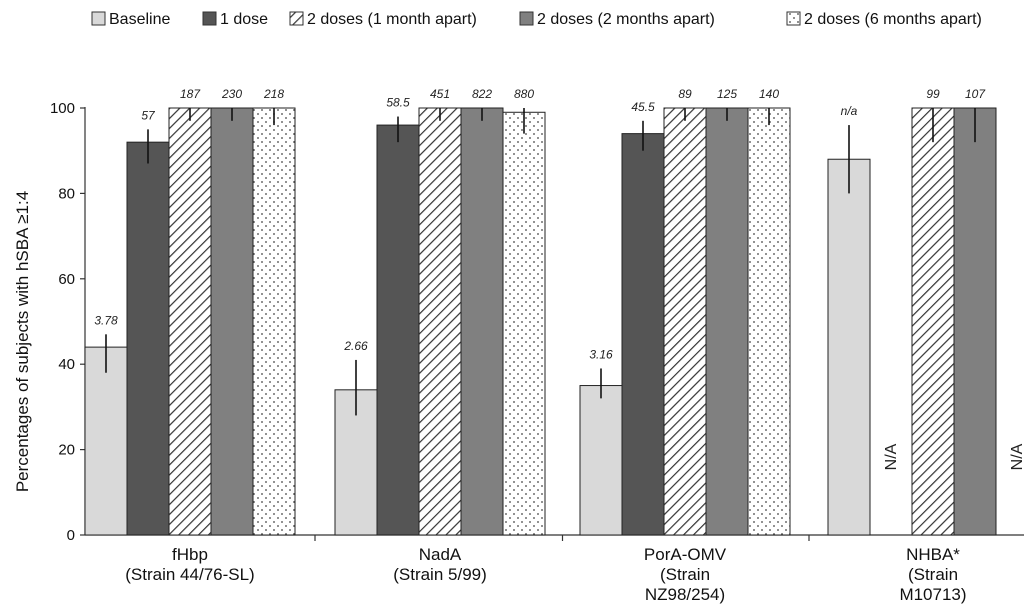 Image resolution: width=1024 pixels, height=611 pixels. I want to click on data-label: 2.66, so click(355, 346).